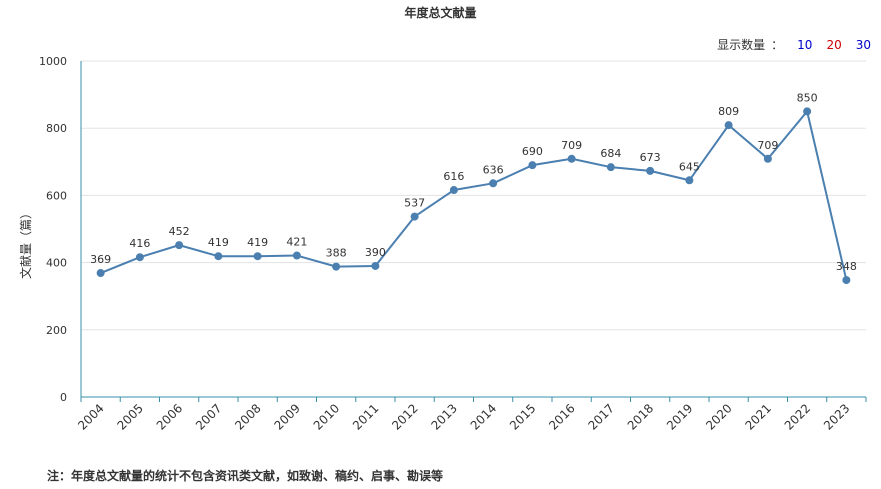 The image size is (881, 489). Describe the element at coordinates (834, 44) in the screenshot. I see `display-count-option-20: 20` at that location.